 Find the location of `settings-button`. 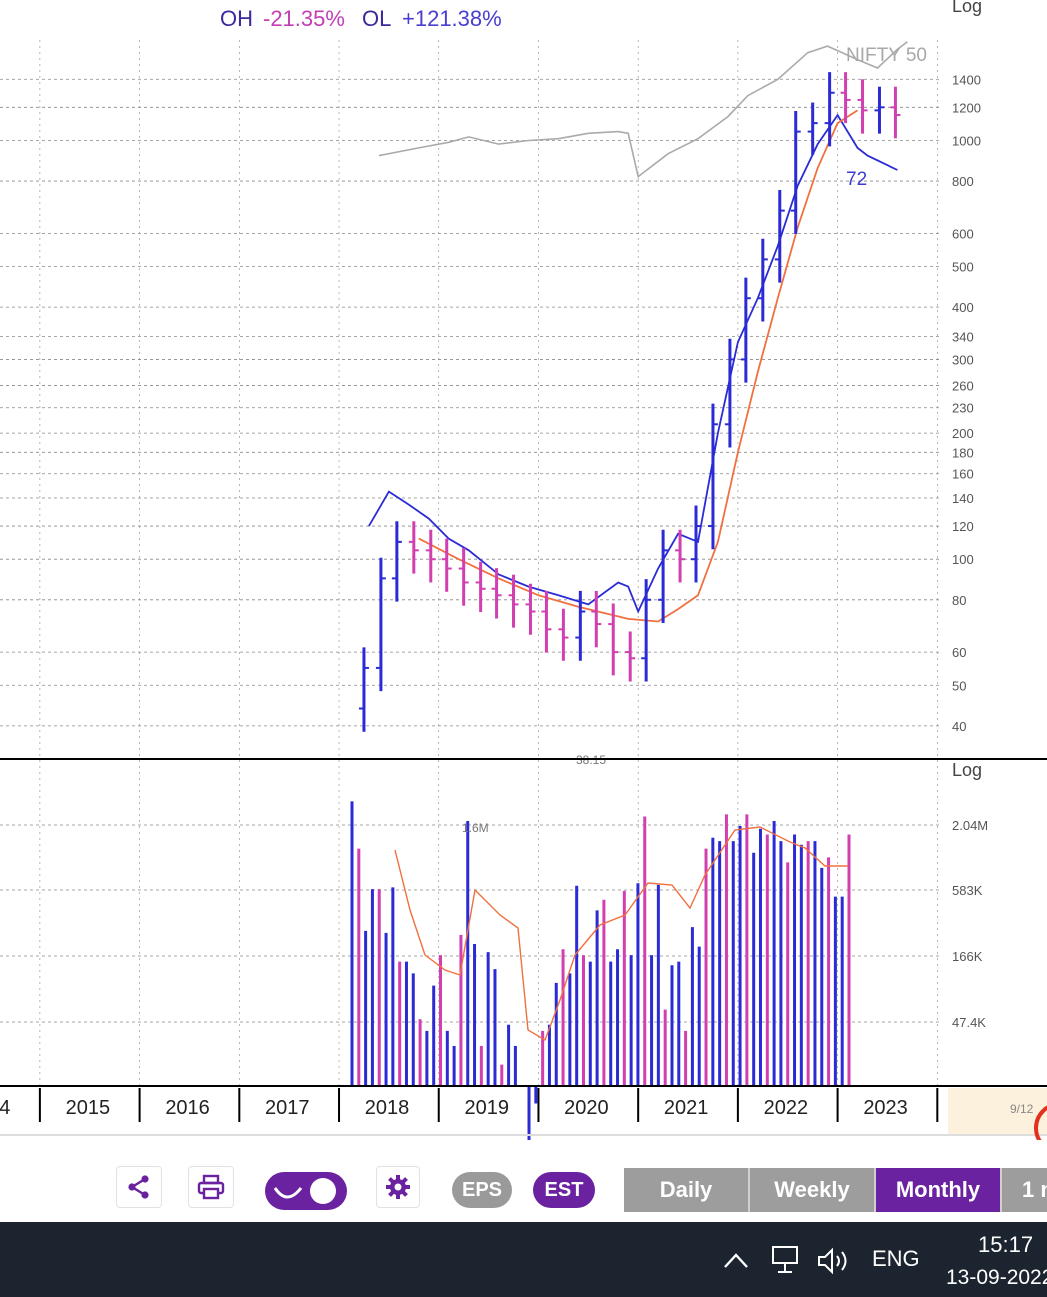

settings-button is located at coordinates (398, 1187).